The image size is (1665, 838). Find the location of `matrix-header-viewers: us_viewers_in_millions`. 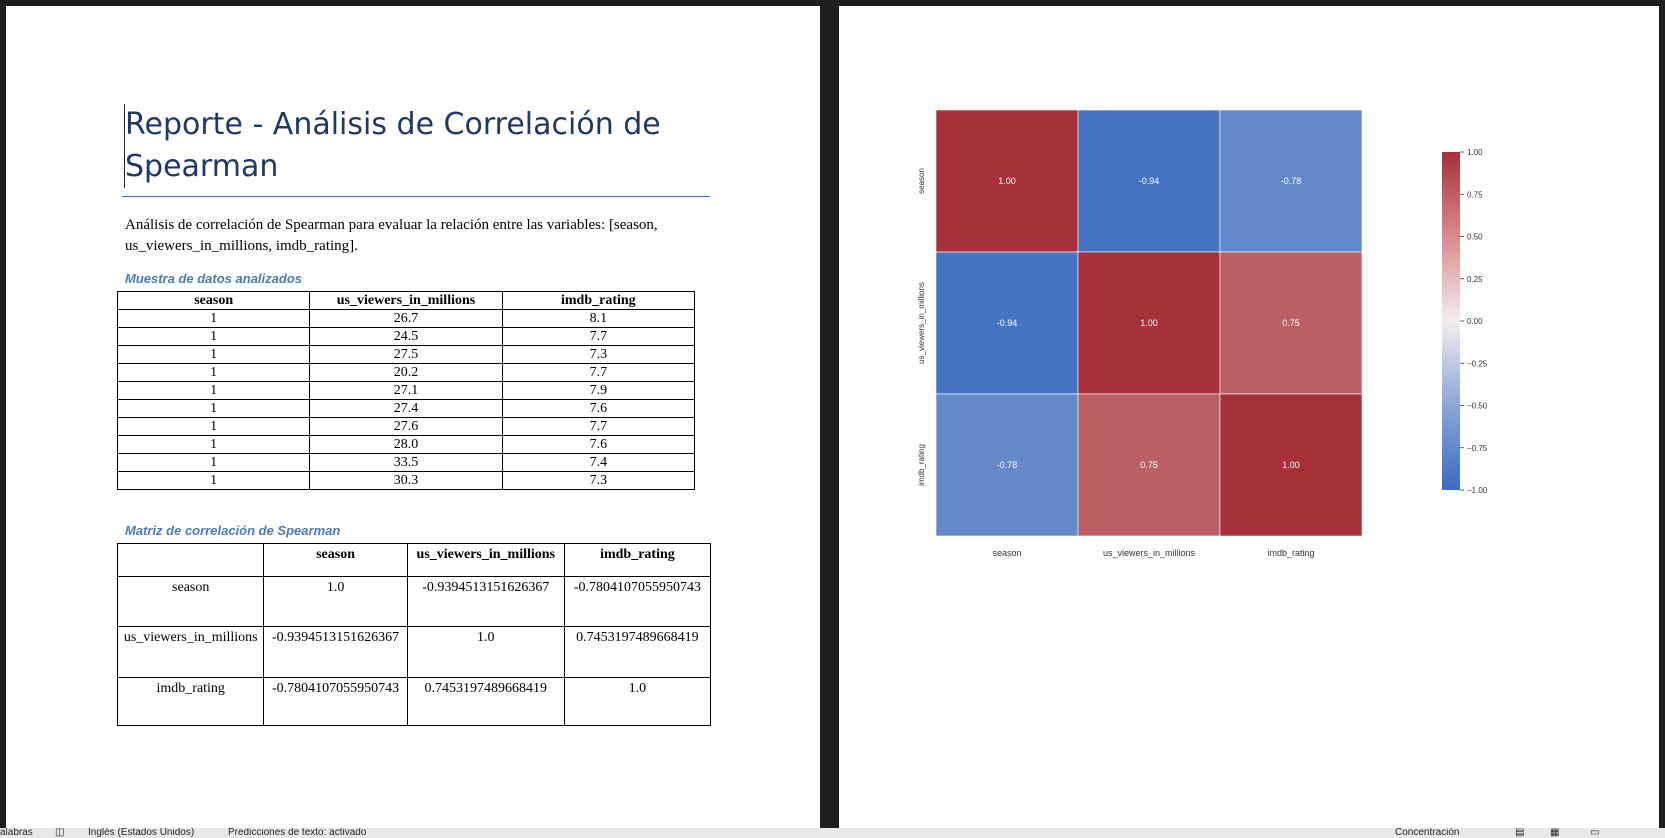

matrix-header-viewers: us_viewers_in_millions is located at coordinates (485, 560).